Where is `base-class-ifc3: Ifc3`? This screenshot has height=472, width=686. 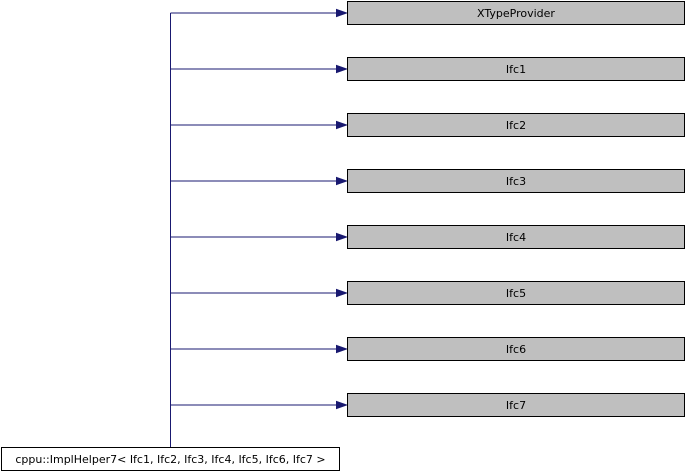 base-class-ifc3: Ifc3 is located at coordinates (516, 181).